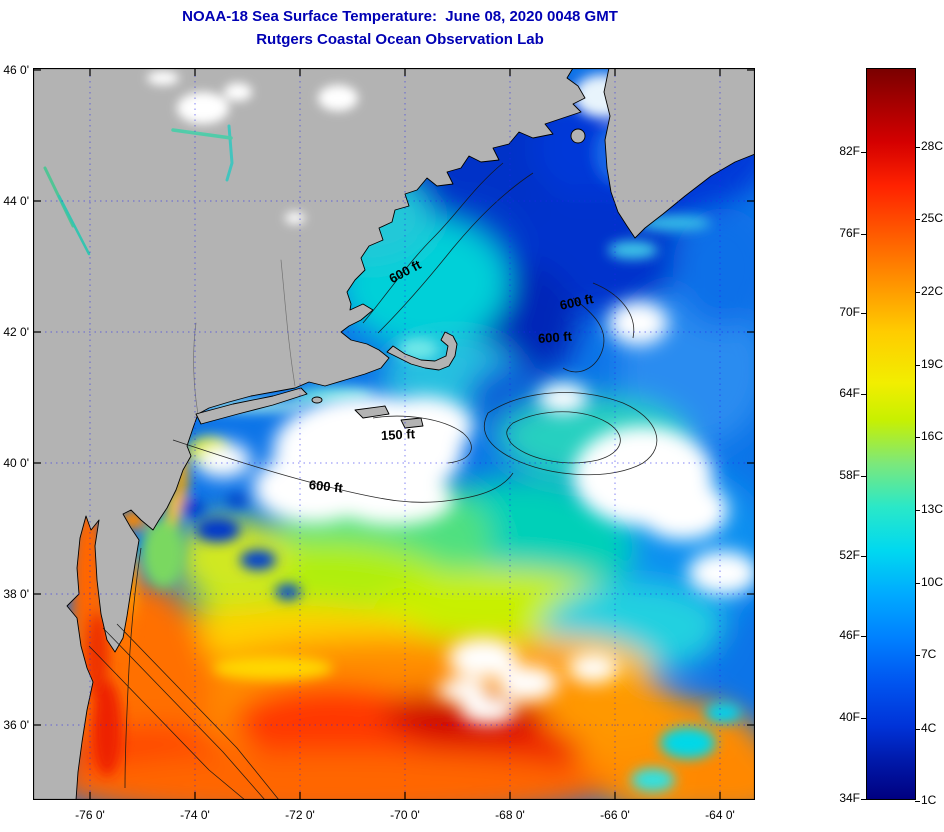  I want to click on colorbar-label-58f: 58F, so click(843, 475).